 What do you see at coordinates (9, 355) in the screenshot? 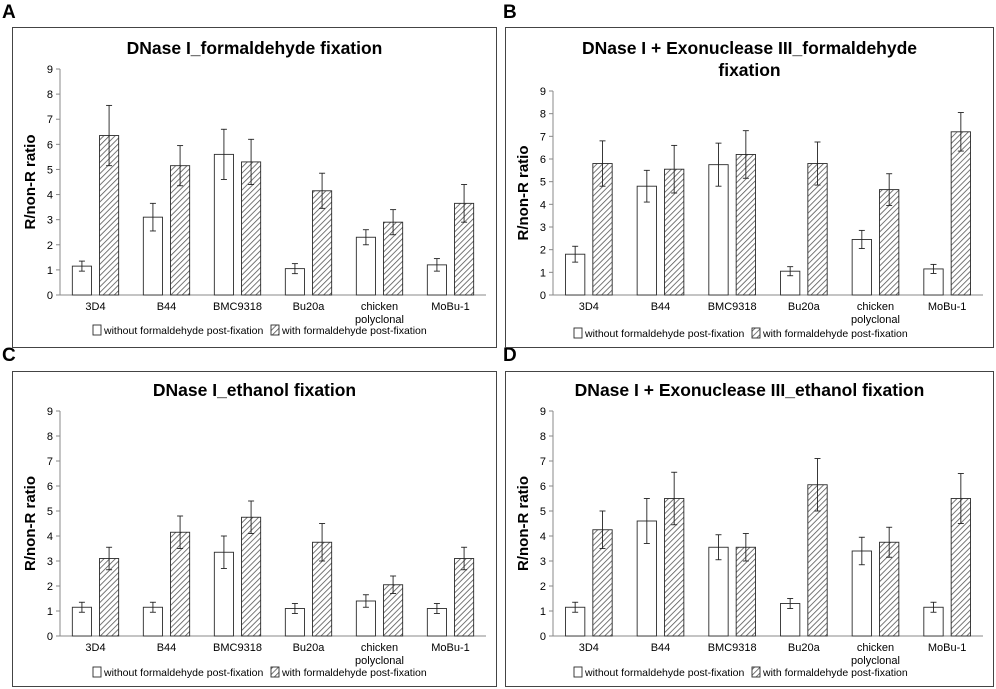
I see `panel-letter-c: C` at bounding box center [9, 355].